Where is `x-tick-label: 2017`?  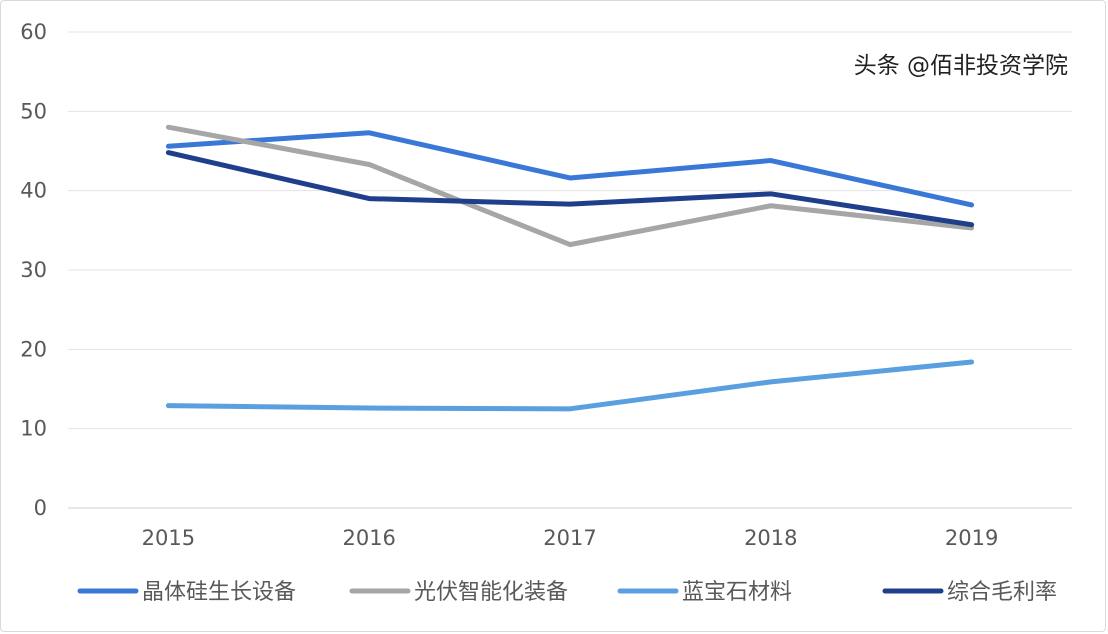
x-tick-label: 2017 is located at coordinates (569, 538).